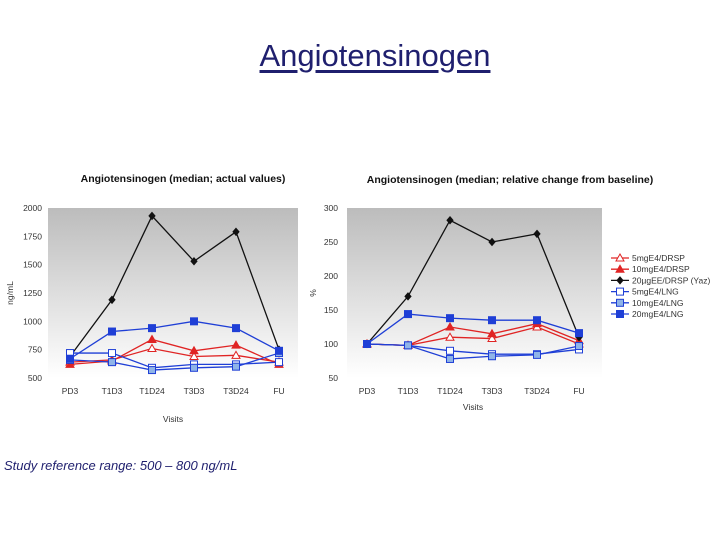 The image size is (720, 540). I want to click on relative-xtick-label: T1D24, so click(450, 391).